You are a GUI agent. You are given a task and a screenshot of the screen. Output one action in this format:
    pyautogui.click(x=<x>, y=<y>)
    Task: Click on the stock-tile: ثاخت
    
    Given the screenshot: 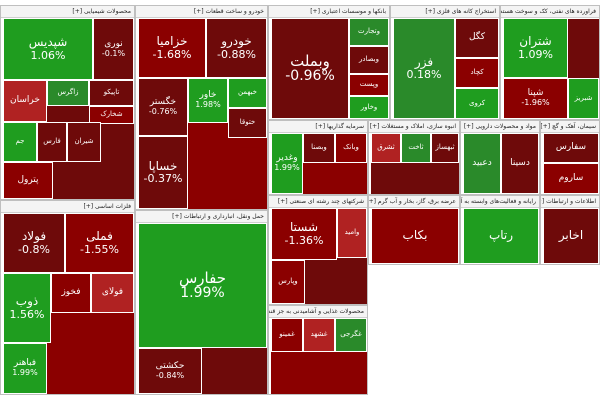 What is the action you would take?
    pyautogui.click(x=416, y=148)
    